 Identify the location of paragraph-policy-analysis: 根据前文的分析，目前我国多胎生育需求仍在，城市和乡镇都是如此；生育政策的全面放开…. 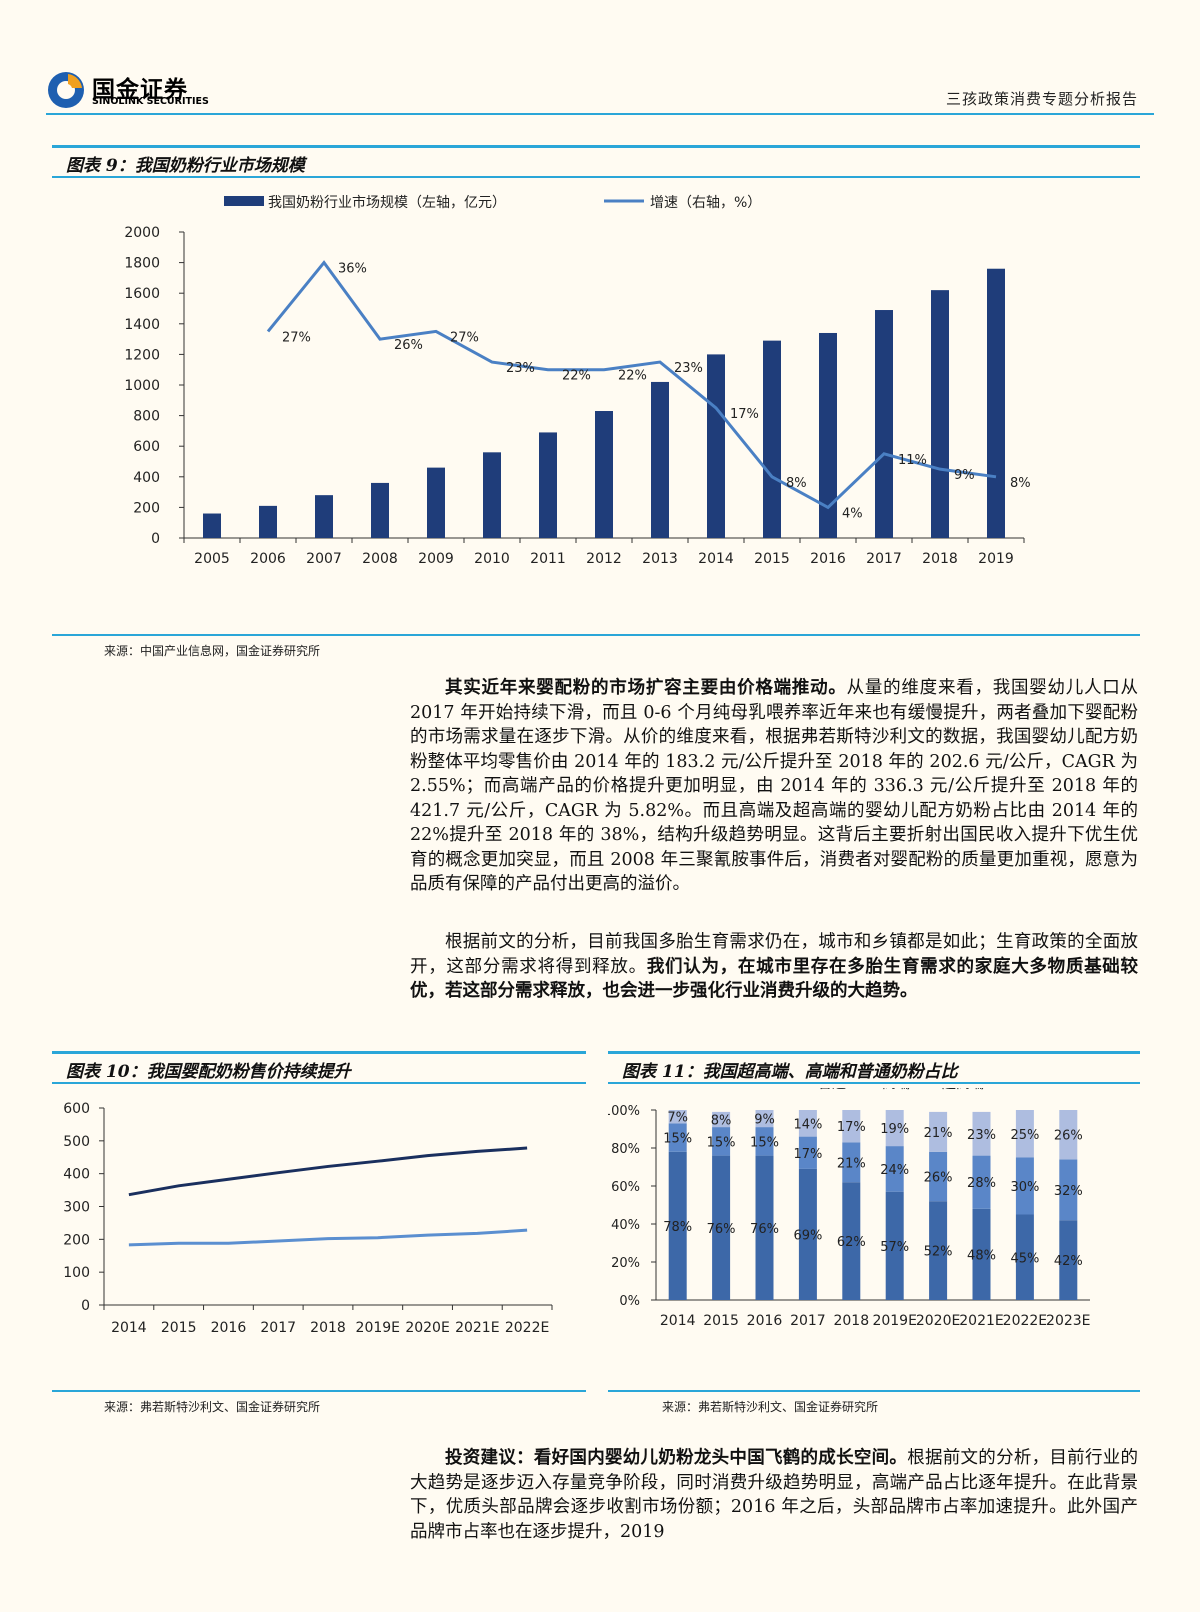
(774, 967).